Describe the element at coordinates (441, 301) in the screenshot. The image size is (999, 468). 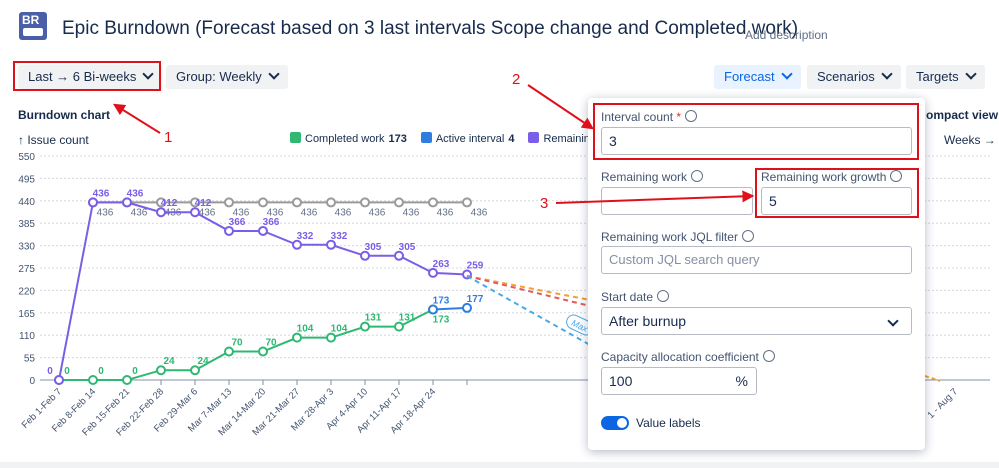
I see `value-label: 173` at that location.